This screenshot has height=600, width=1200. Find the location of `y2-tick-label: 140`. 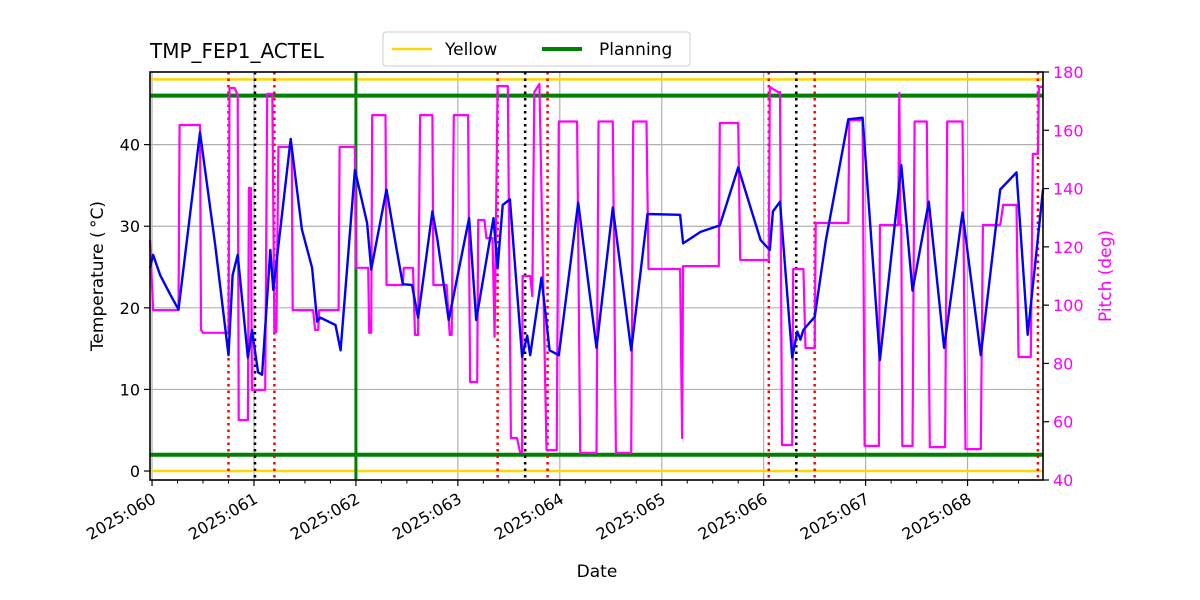

y2-tick-label: 140 is located at coordinates (1068, 189).